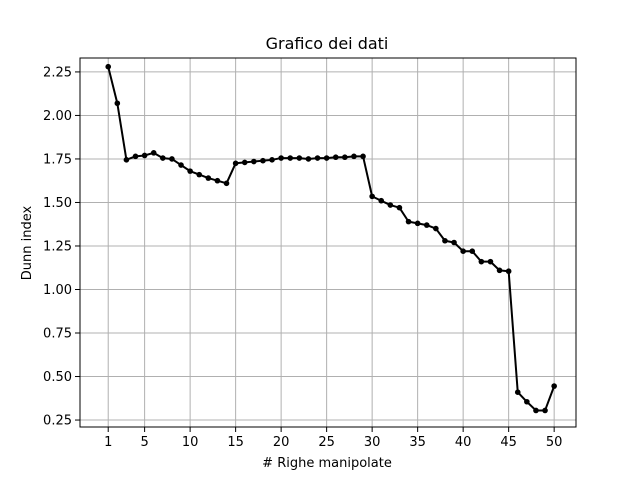  I want to click on x-tick-label: 30, so click(372, 442).